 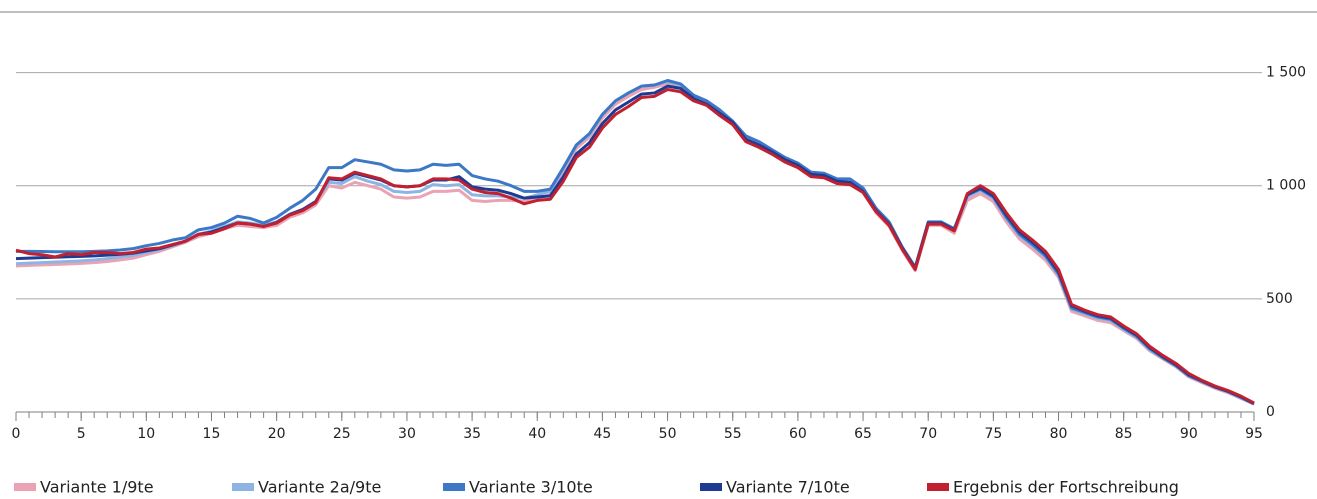 I want to click on x-tick-label: 50, so click(x=668, y=434).